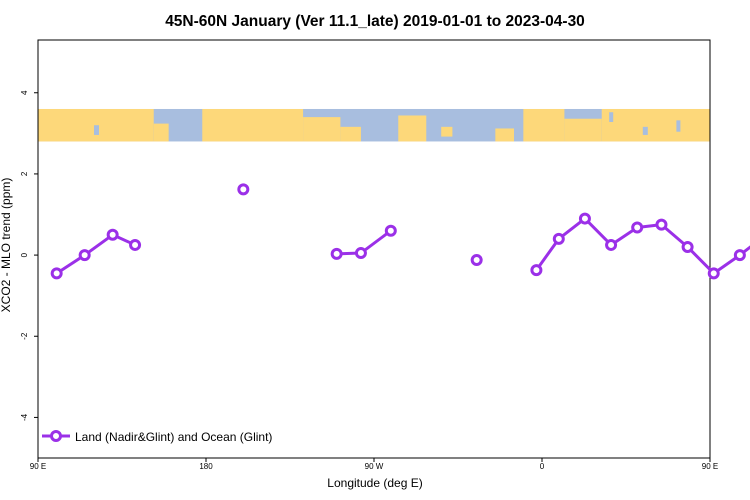  Describe the element at coordinates (6, 245) in the screenshot. I see `y-axis-label: XCO2 - MLO trend (ppm)` at that location.